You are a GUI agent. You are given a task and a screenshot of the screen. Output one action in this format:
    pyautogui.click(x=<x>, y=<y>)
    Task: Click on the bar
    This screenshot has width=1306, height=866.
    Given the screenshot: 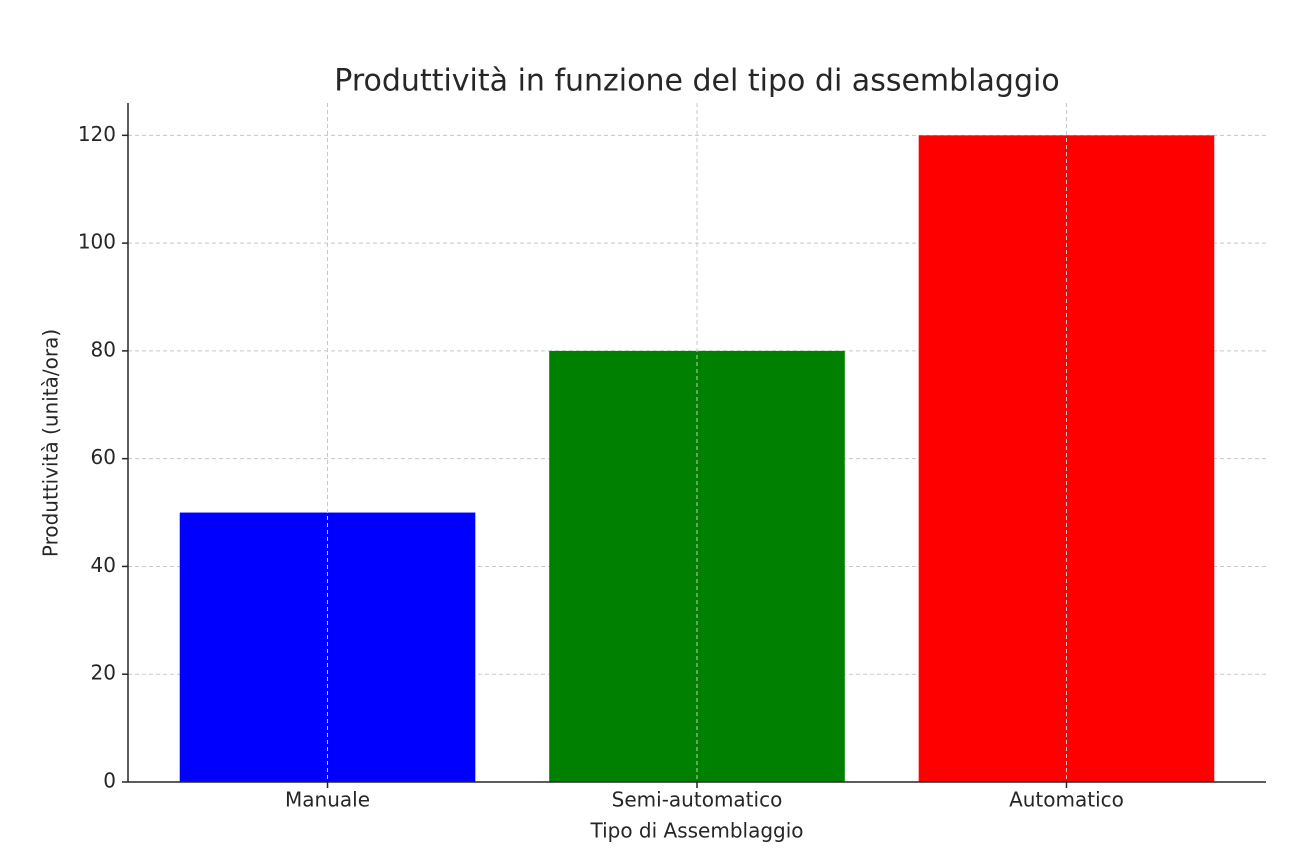 What is the action you would take?
    pyautogui.click(x=327, y=647)
    